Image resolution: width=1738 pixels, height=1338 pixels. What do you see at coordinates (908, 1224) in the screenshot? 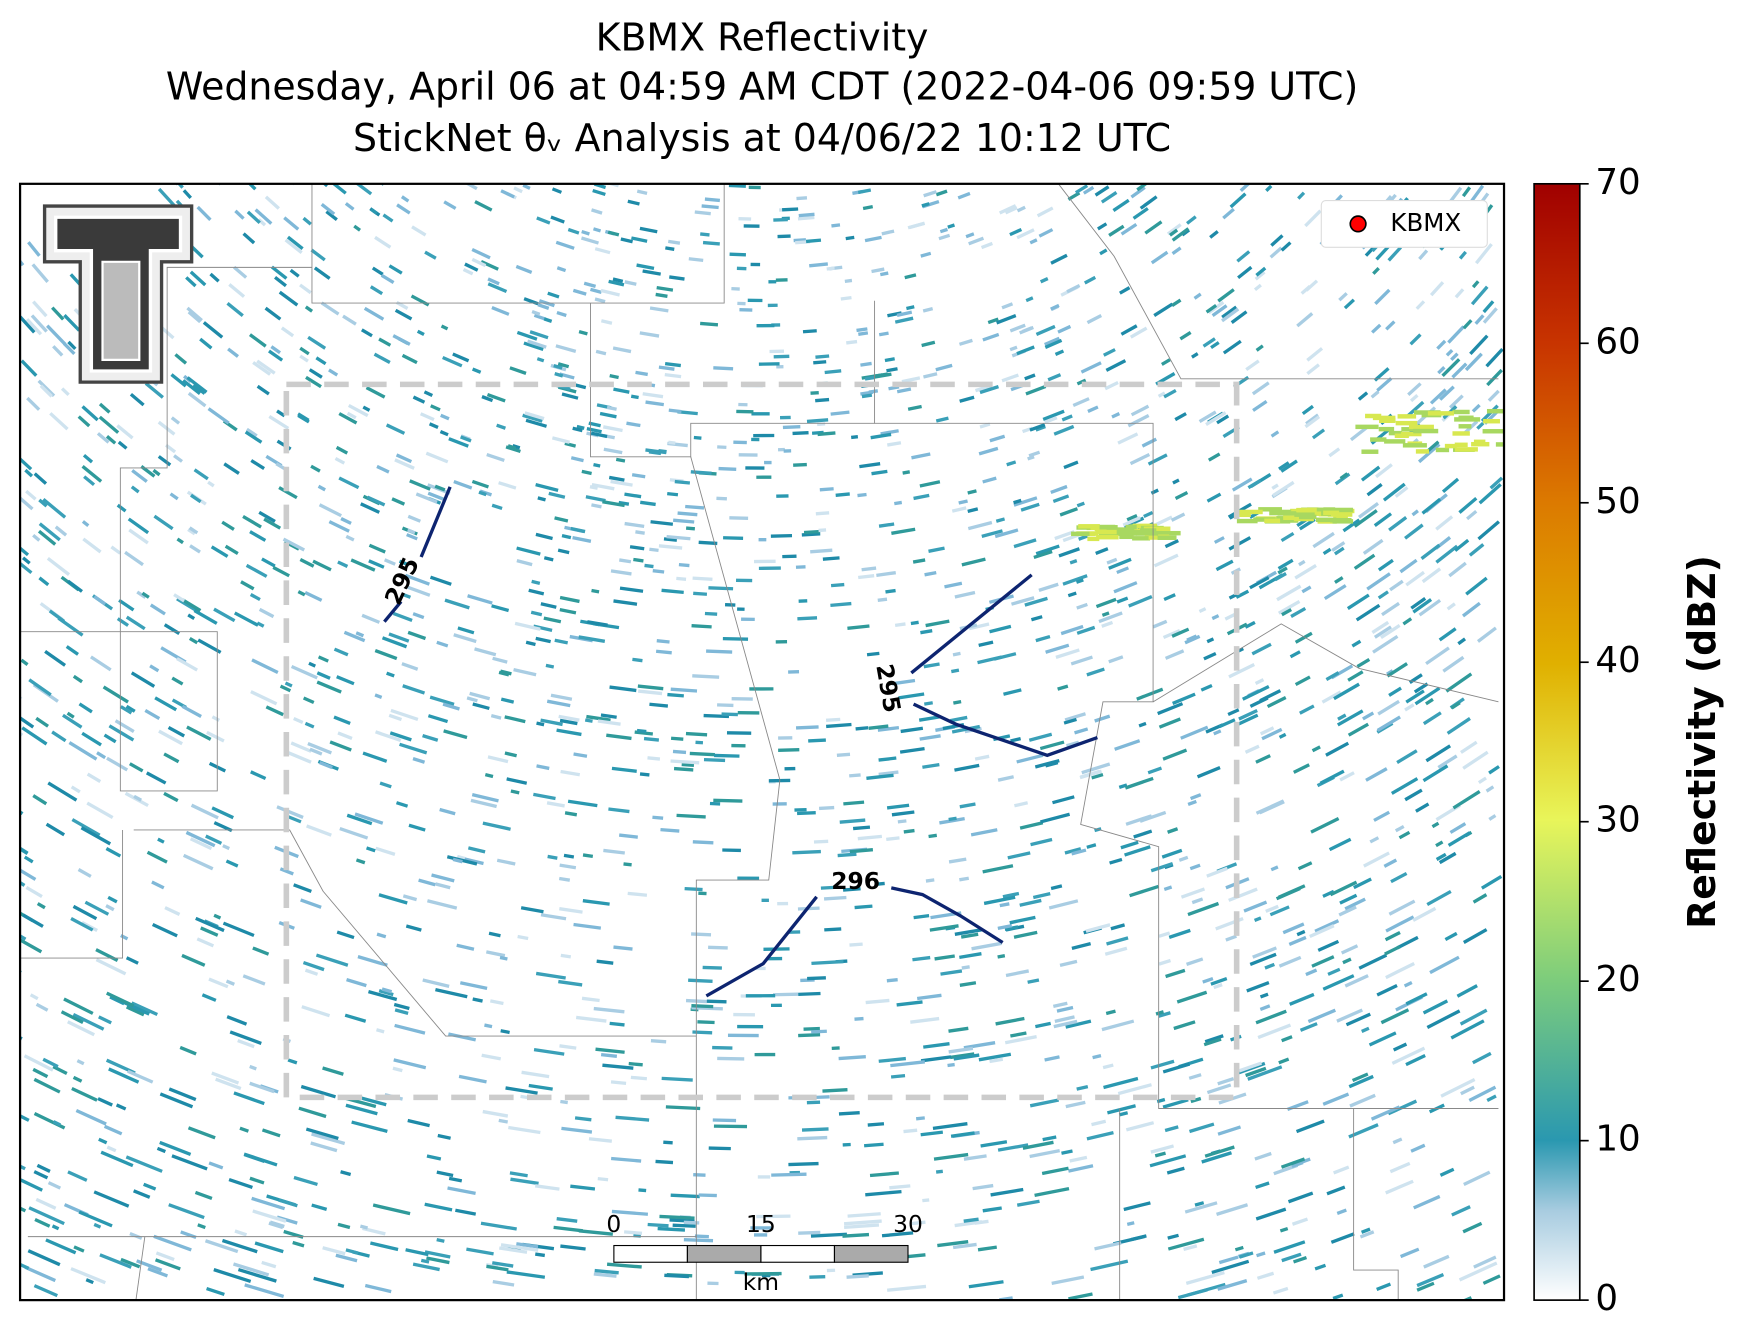
I see `scale-label: 30` at bounding box center [908, 1224].